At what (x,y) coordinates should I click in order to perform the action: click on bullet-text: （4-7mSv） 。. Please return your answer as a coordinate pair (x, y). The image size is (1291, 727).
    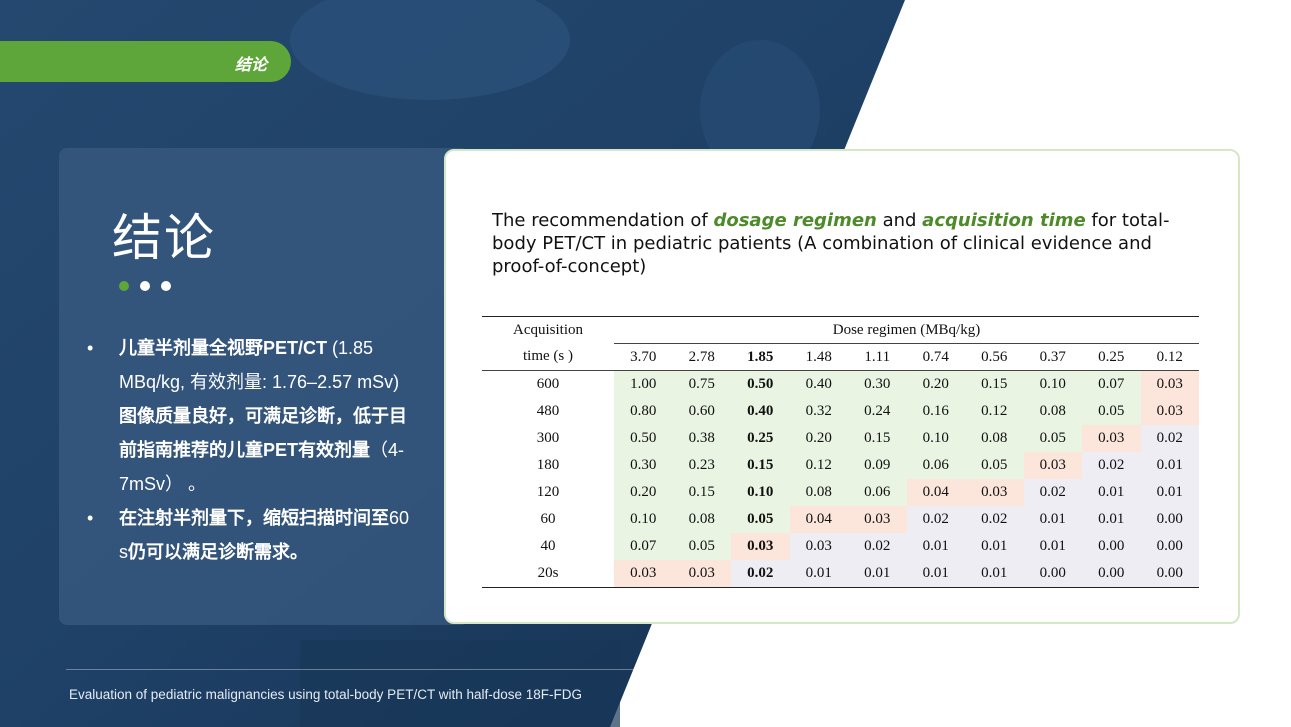
    Looking at the image, I should click on (262, 467).